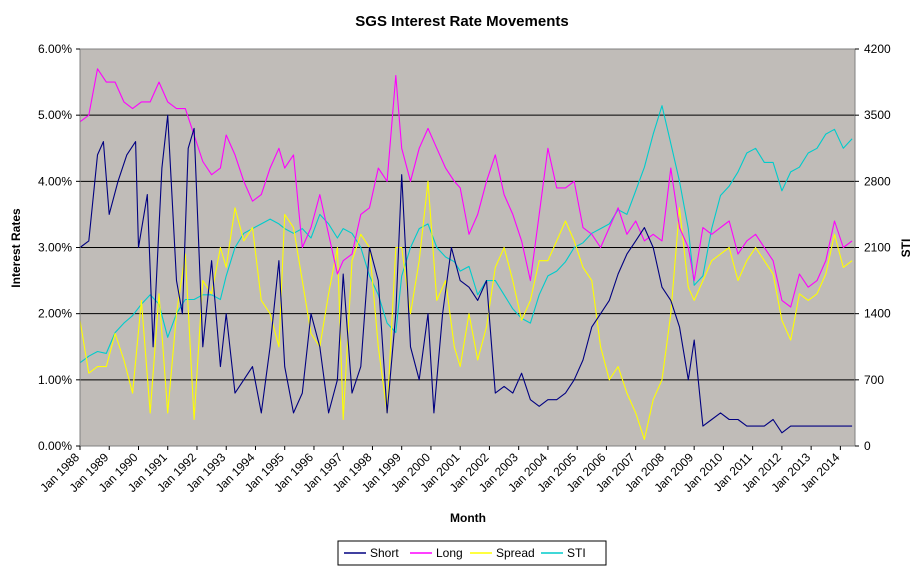 The height and width of the screenshot is (571, 924). What do you see at coordinates (877, 248) in the screenshot?
I see `y2-tick-label: 2100` at bounding box center [877, 248].